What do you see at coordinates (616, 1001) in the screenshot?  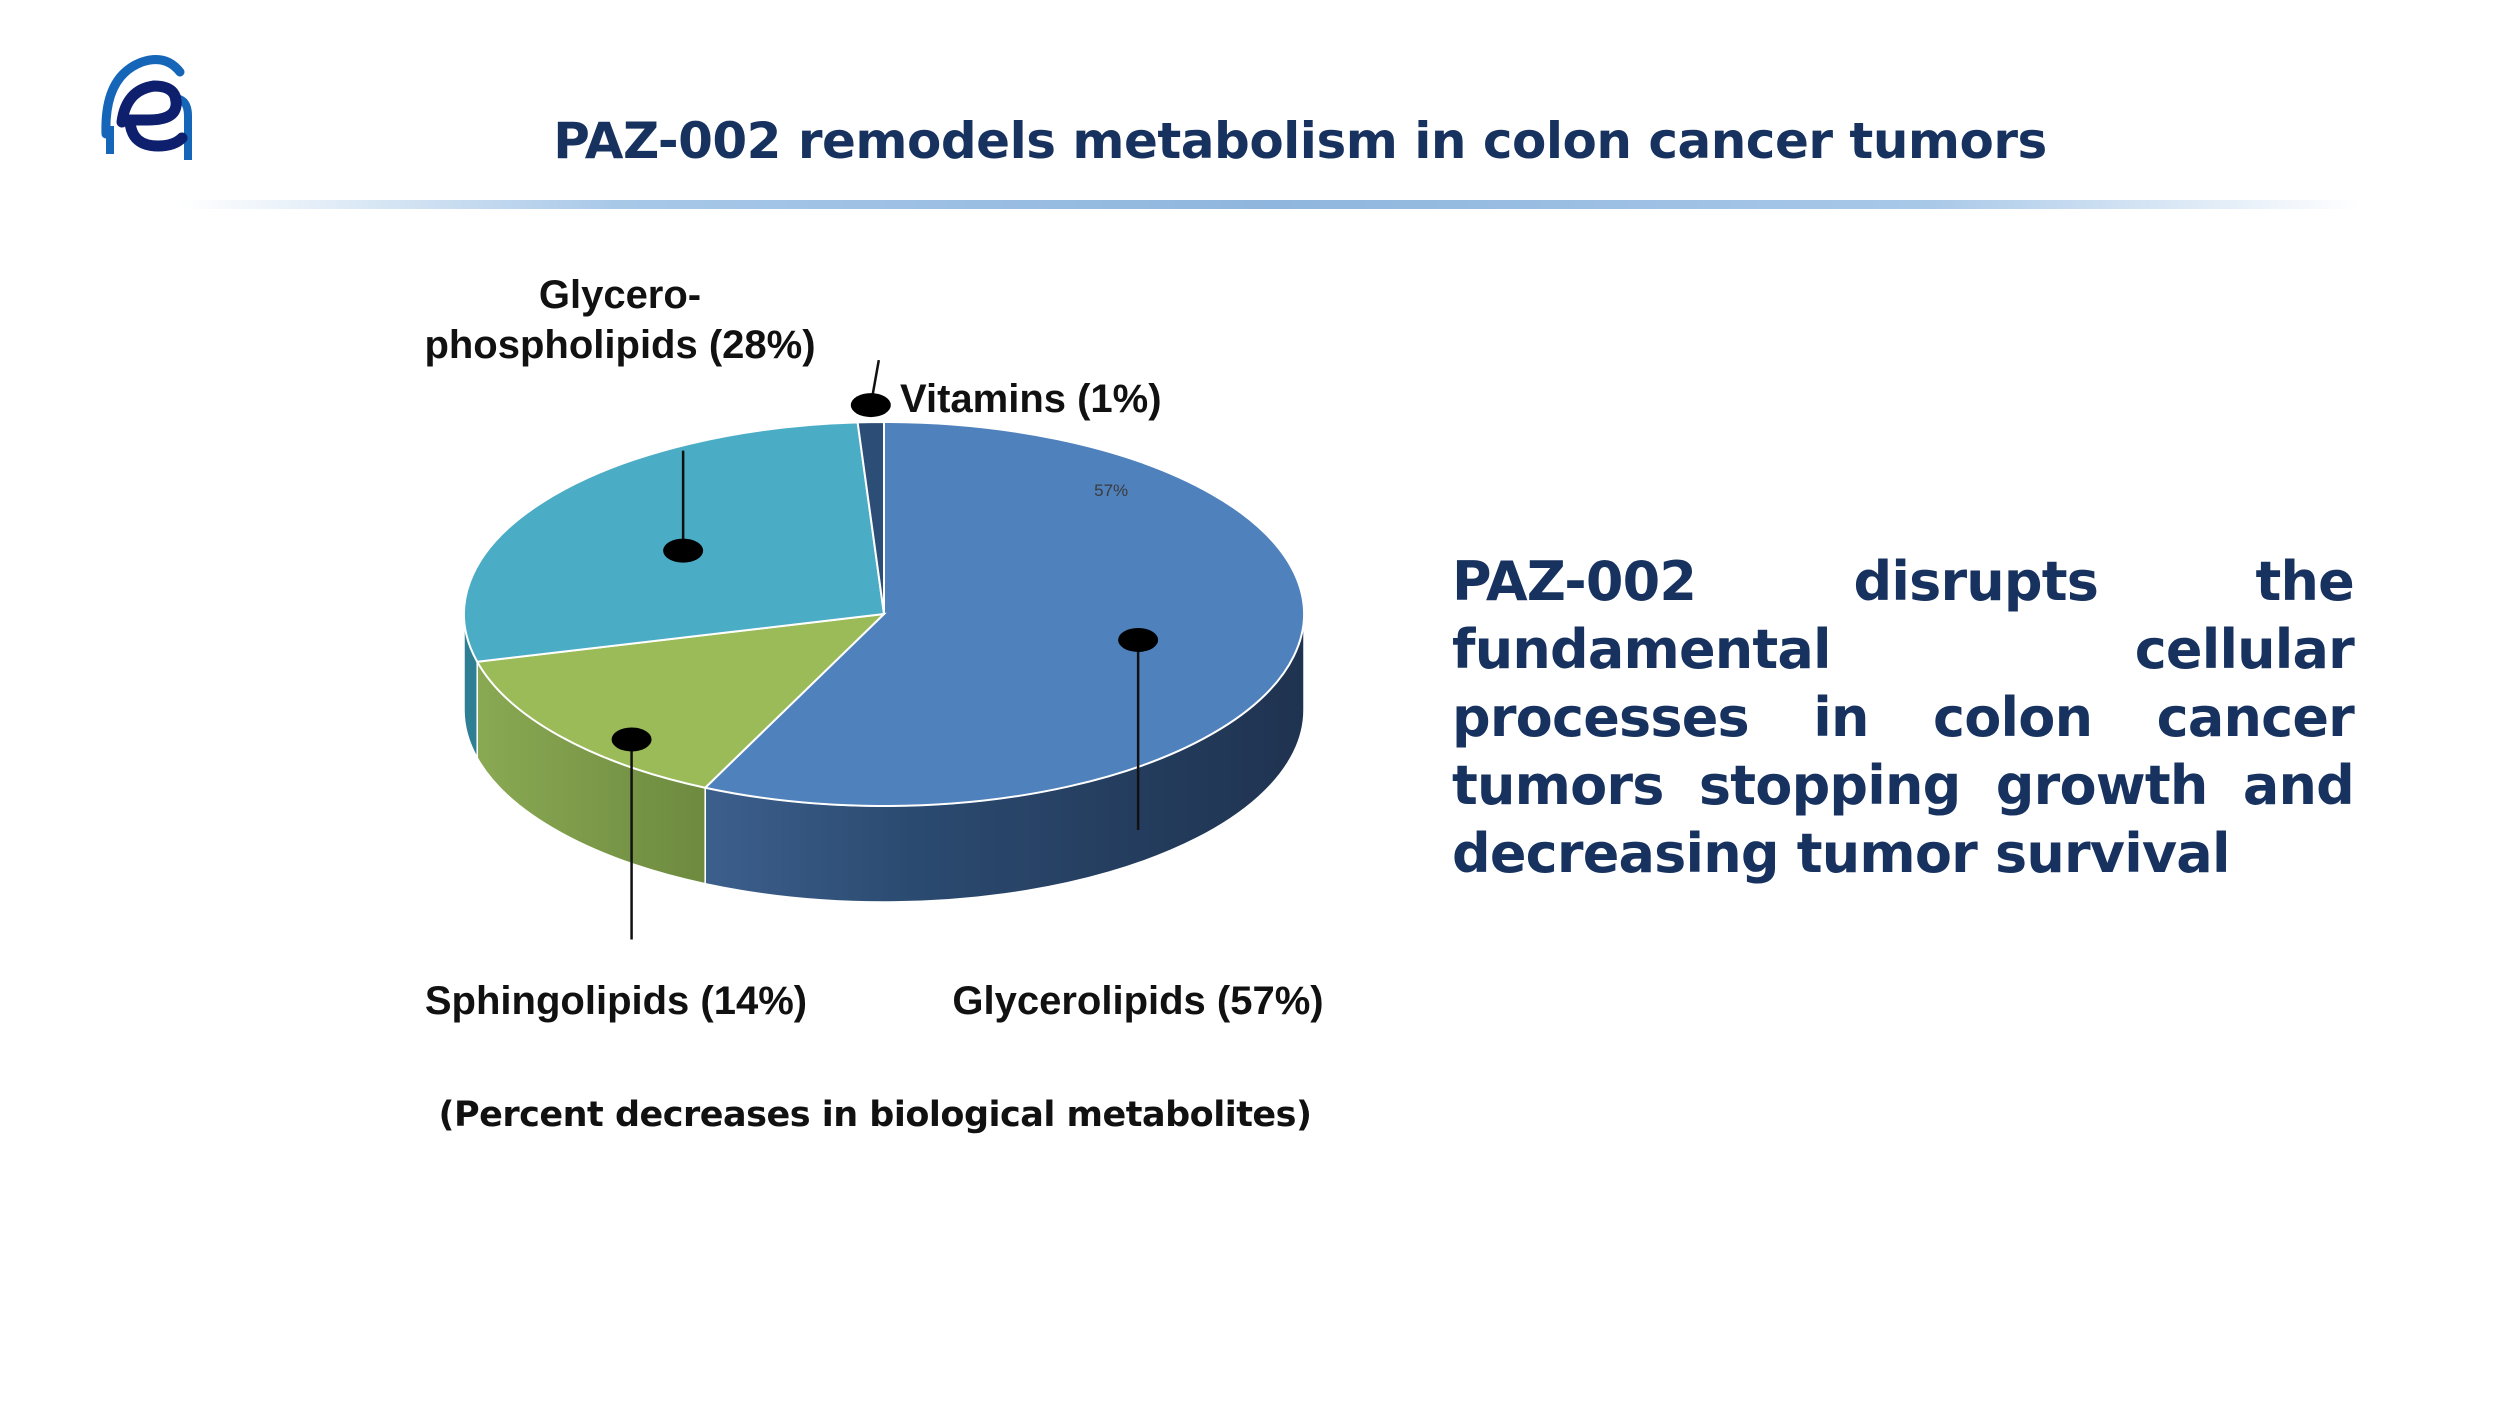 I see `slice-label-1: Sphingolipids (14%)` at bounding box center [616, 1001].